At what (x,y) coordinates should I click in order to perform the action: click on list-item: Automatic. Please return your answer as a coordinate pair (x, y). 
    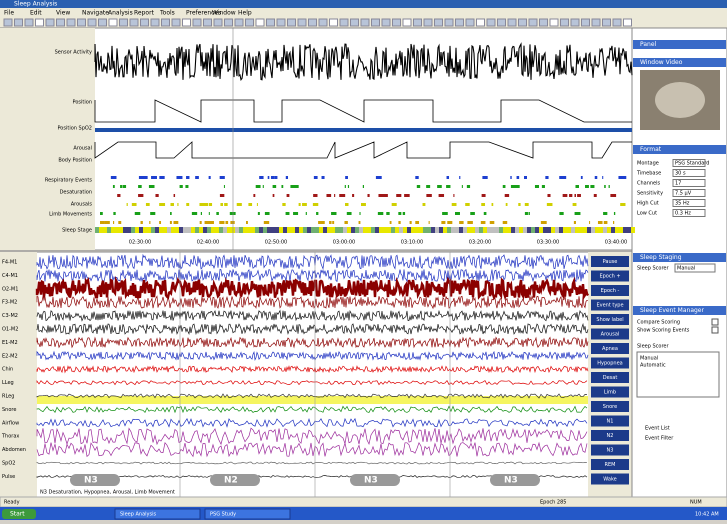
    Looking at the image, I should click on (653, 366).